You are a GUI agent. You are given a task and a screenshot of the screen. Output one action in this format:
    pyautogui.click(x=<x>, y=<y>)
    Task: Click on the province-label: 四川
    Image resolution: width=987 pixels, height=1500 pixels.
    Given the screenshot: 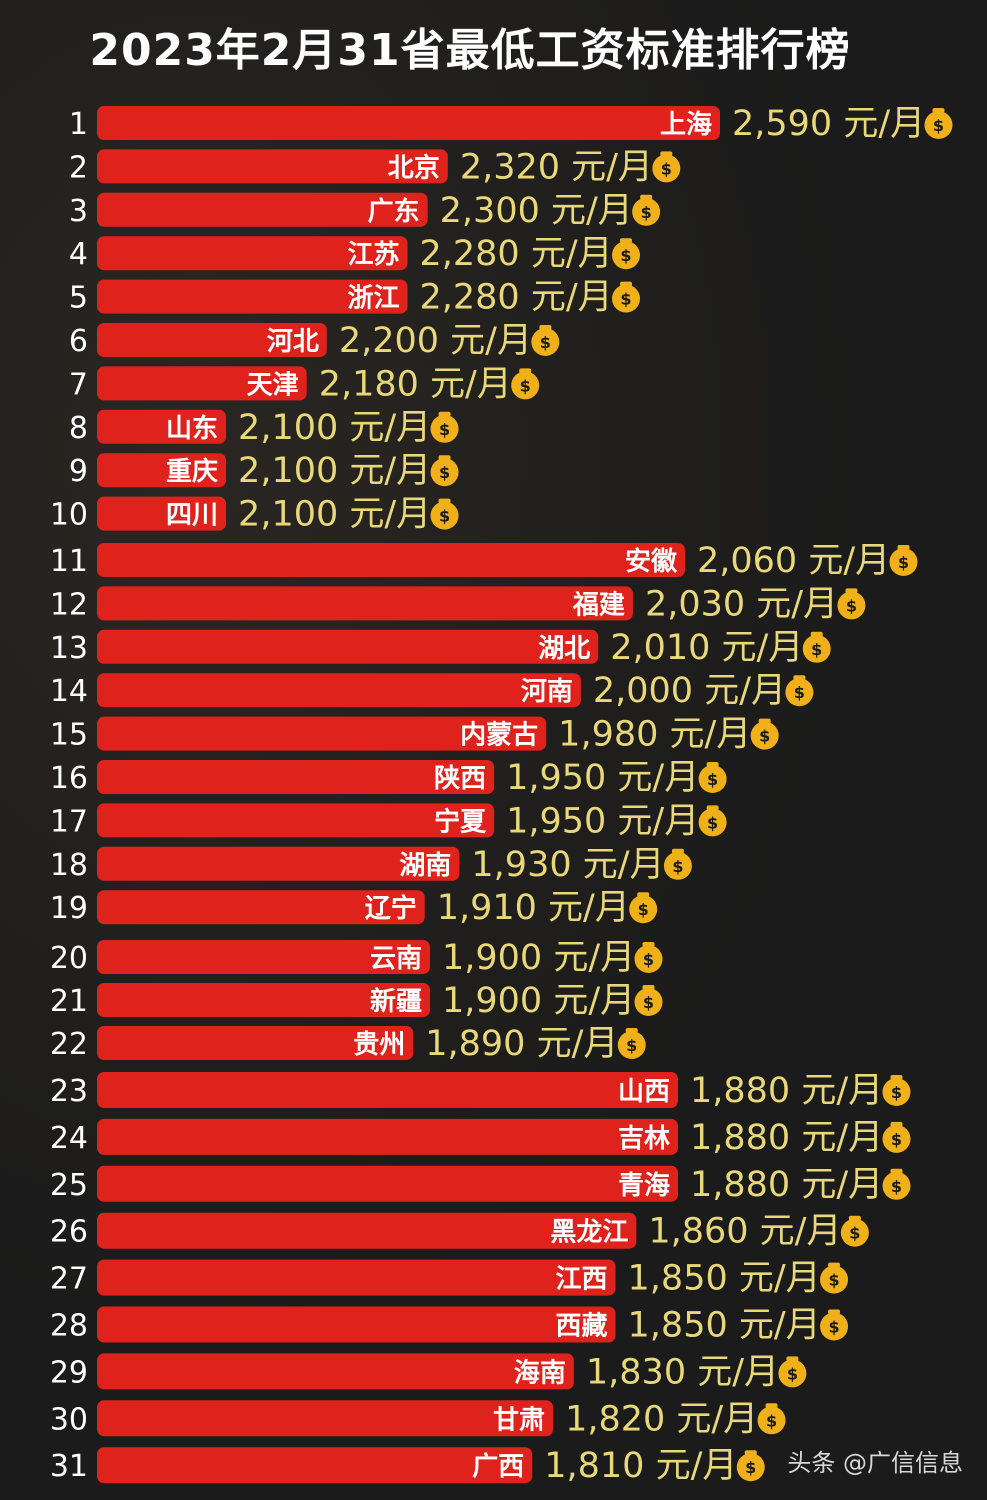 What is the action you would take?
    pyautogui.click(x=192, y=516)
    